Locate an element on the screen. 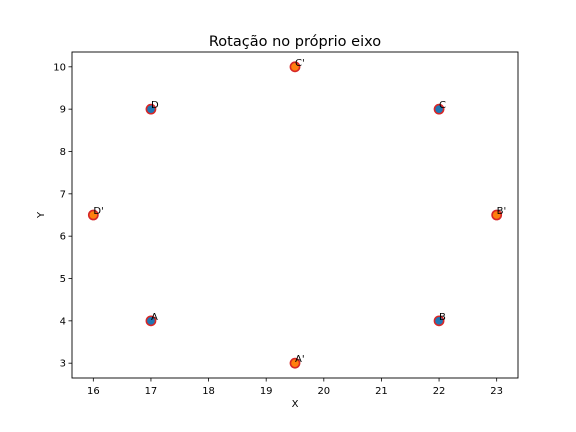 The image size is (576, 432). y-tick-label: 5 is located at coordinates (63, 279).